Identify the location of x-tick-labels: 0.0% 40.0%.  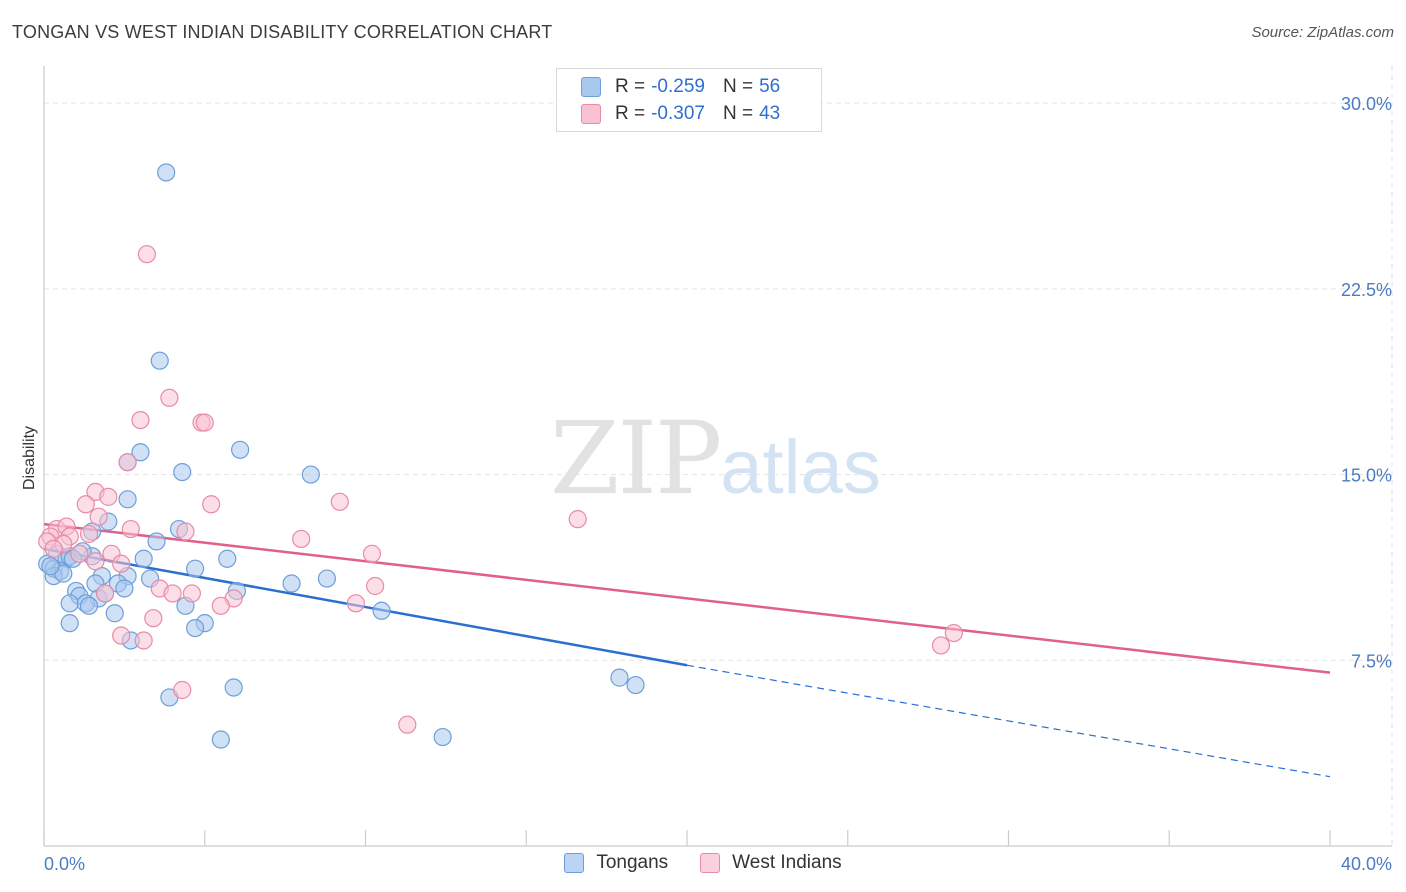
(718, 864).